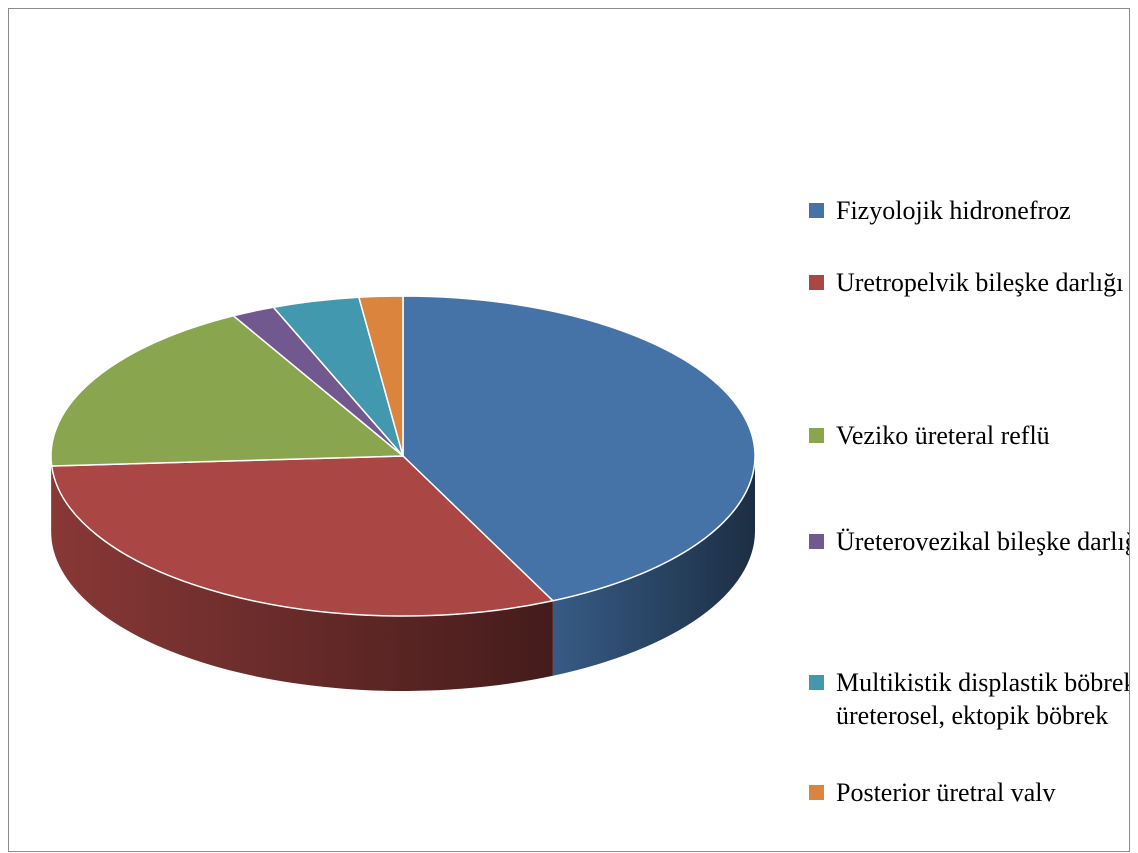 The image size is (1138, 853). Describe the element at coordinates (983, 541) in the screenshot. I see `legend-label: Üreterovezikal bileşke darlığı` at that location.